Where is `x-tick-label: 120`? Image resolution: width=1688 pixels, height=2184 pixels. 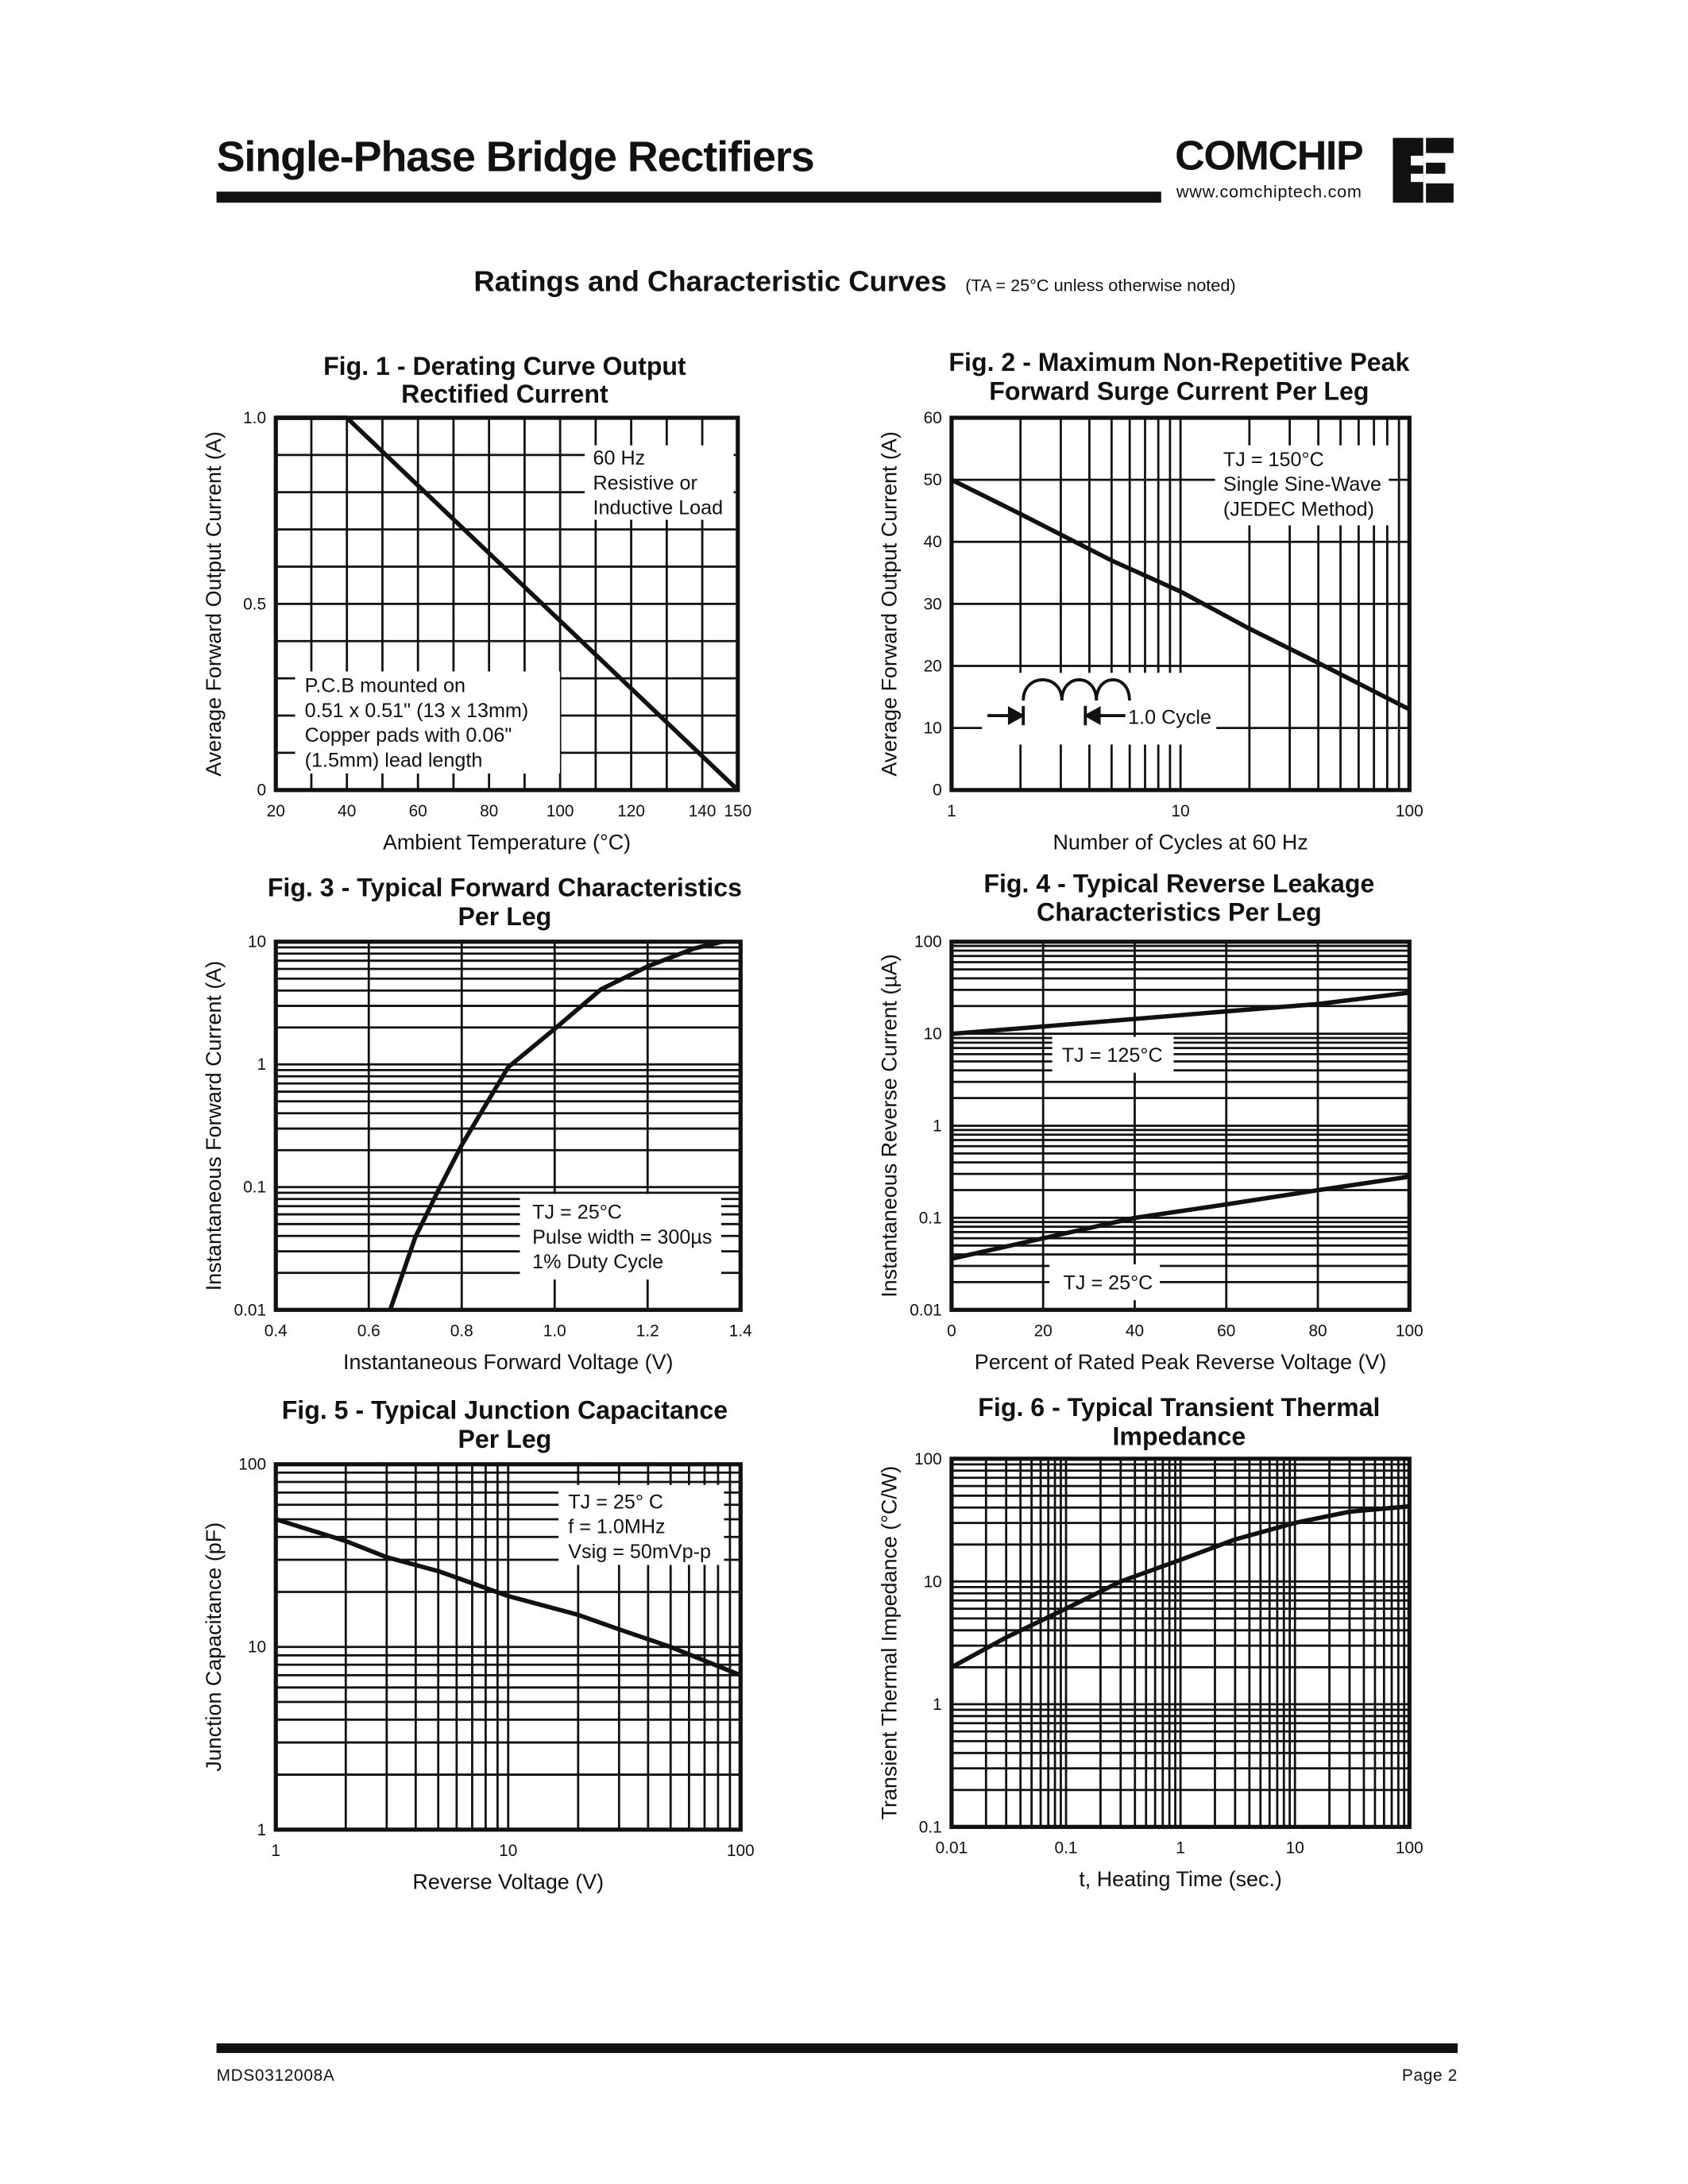 x-tick-label: 120 is located at coordinates (631, 811).